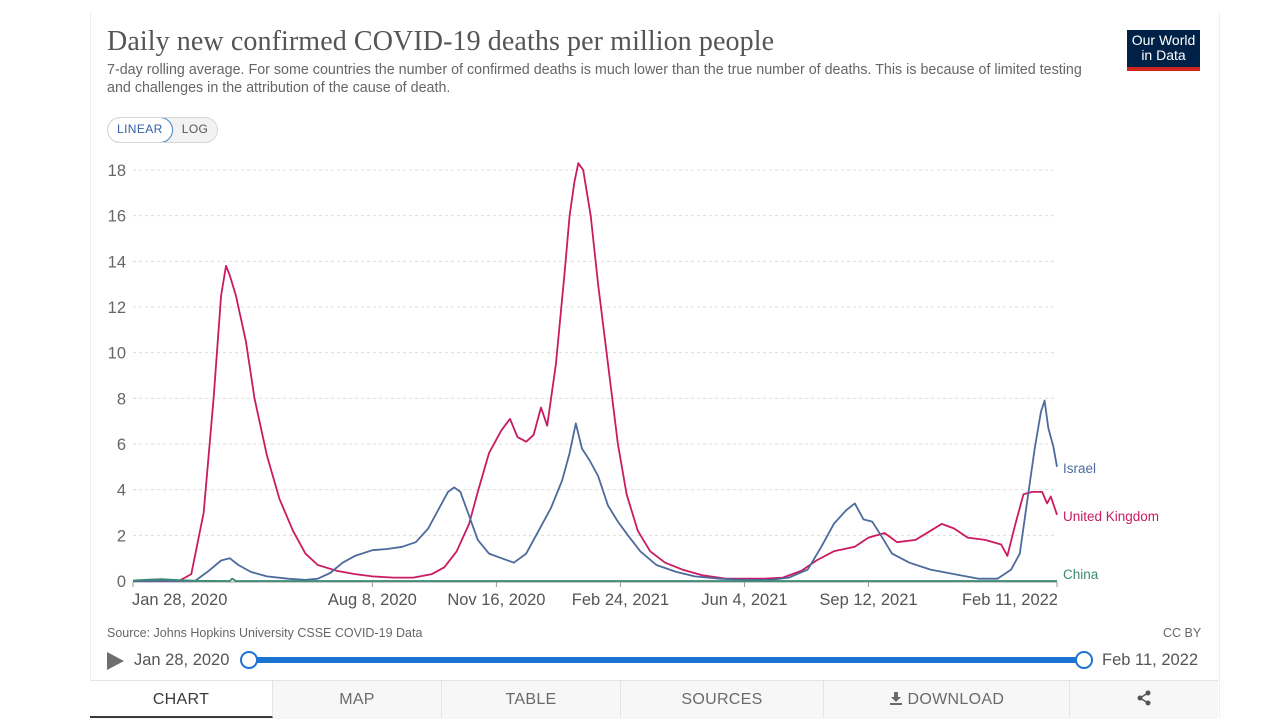 This screenshot has height=720, width=1280. I want to click on tab-download-label: DOWNLOAD, so click(956, 699).